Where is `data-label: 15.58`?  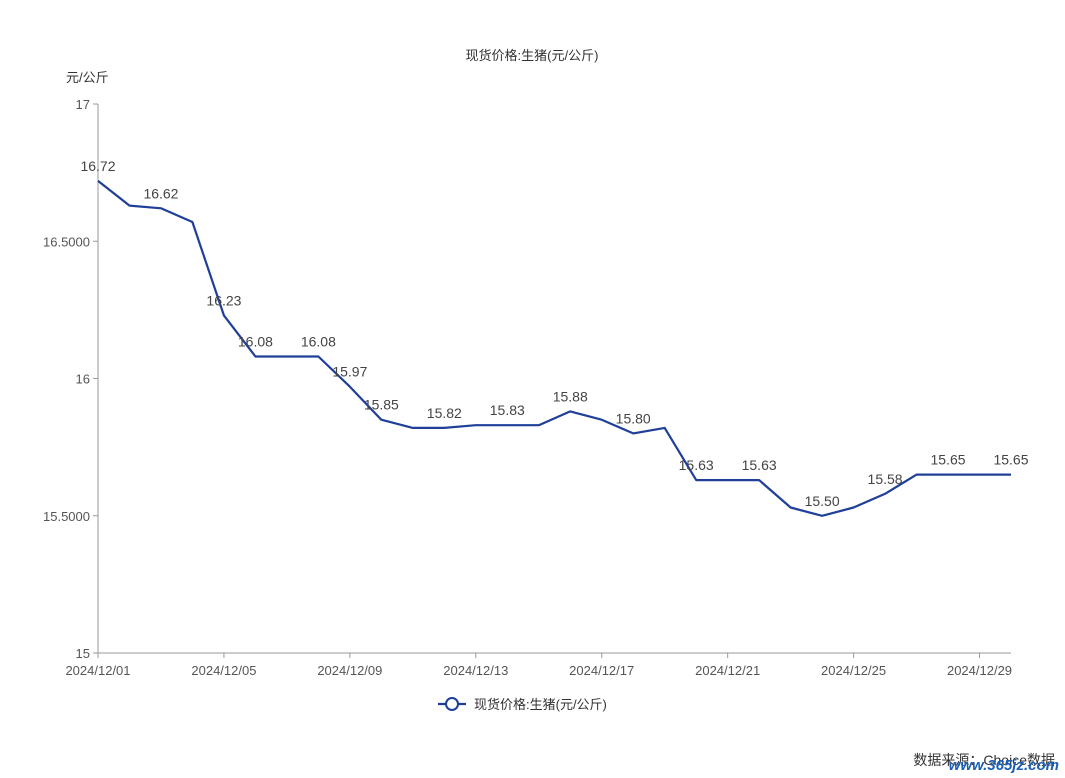
data-label: 15.58 is located at coordinates (885, 479).